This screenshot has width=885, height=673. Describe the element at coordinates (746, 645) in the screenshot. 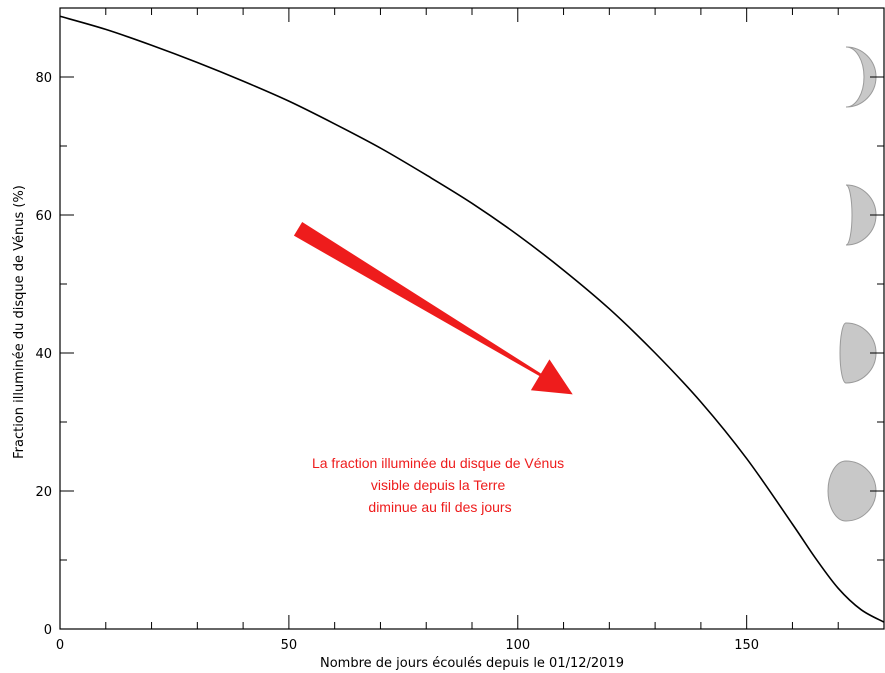

I see `x-tick-label: 150` at that location.